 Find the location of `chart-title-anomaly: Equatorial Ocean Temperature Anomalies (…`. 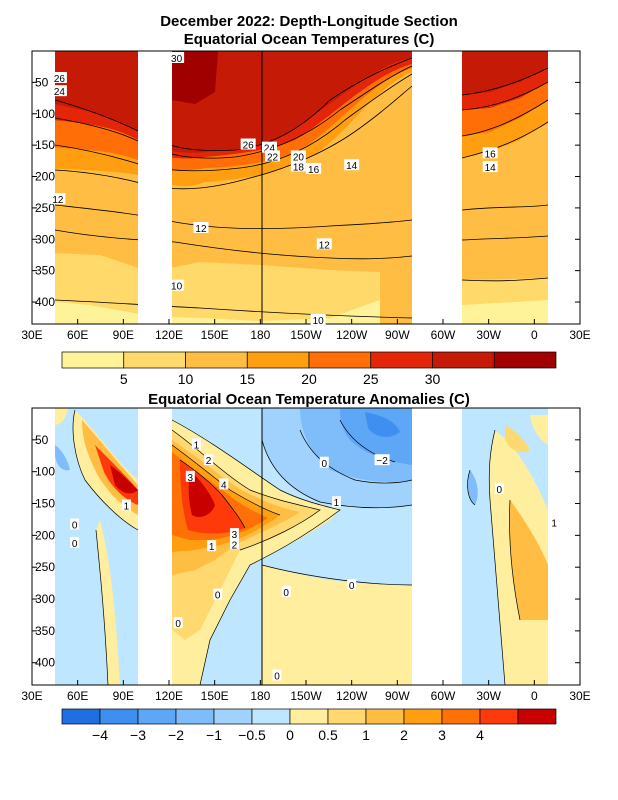

chart-title-anomaly: Equatorial Ocean Temperature Anomalies (… is located at coordinates (309, 399).